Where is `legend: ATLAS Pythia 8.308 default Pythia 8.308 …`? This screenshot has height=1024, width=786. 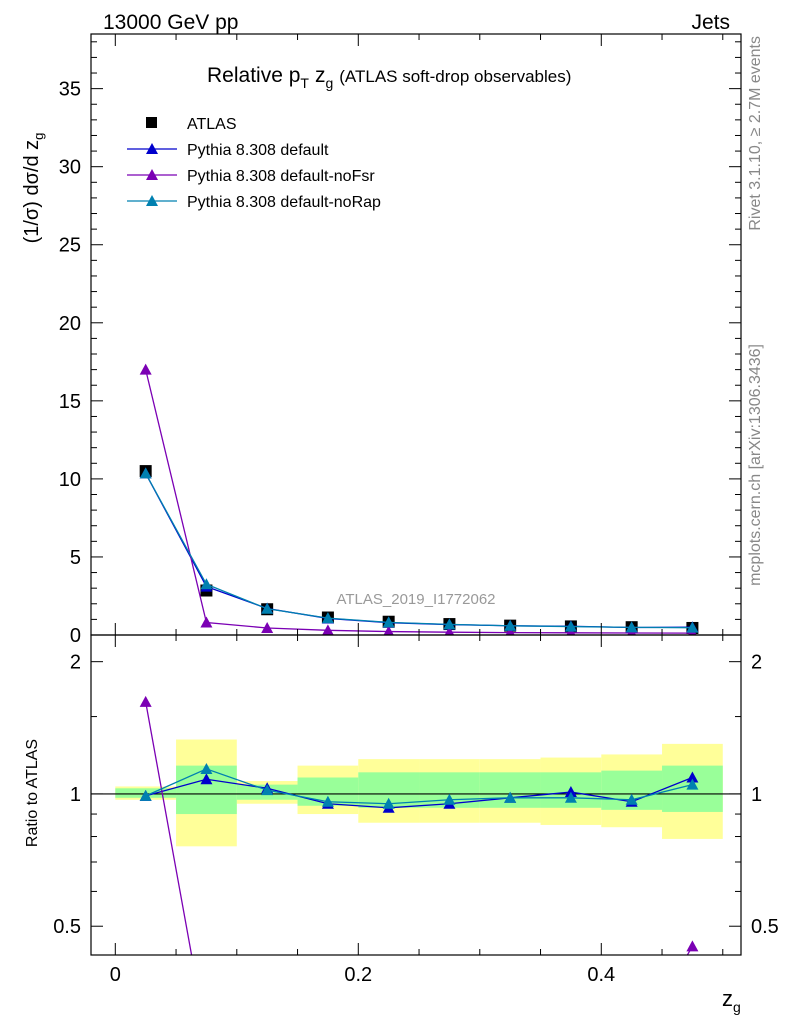
legend: ATLAS Pythia 8.308 default Pythia 8.308 … is located at coordinates (254, 163).